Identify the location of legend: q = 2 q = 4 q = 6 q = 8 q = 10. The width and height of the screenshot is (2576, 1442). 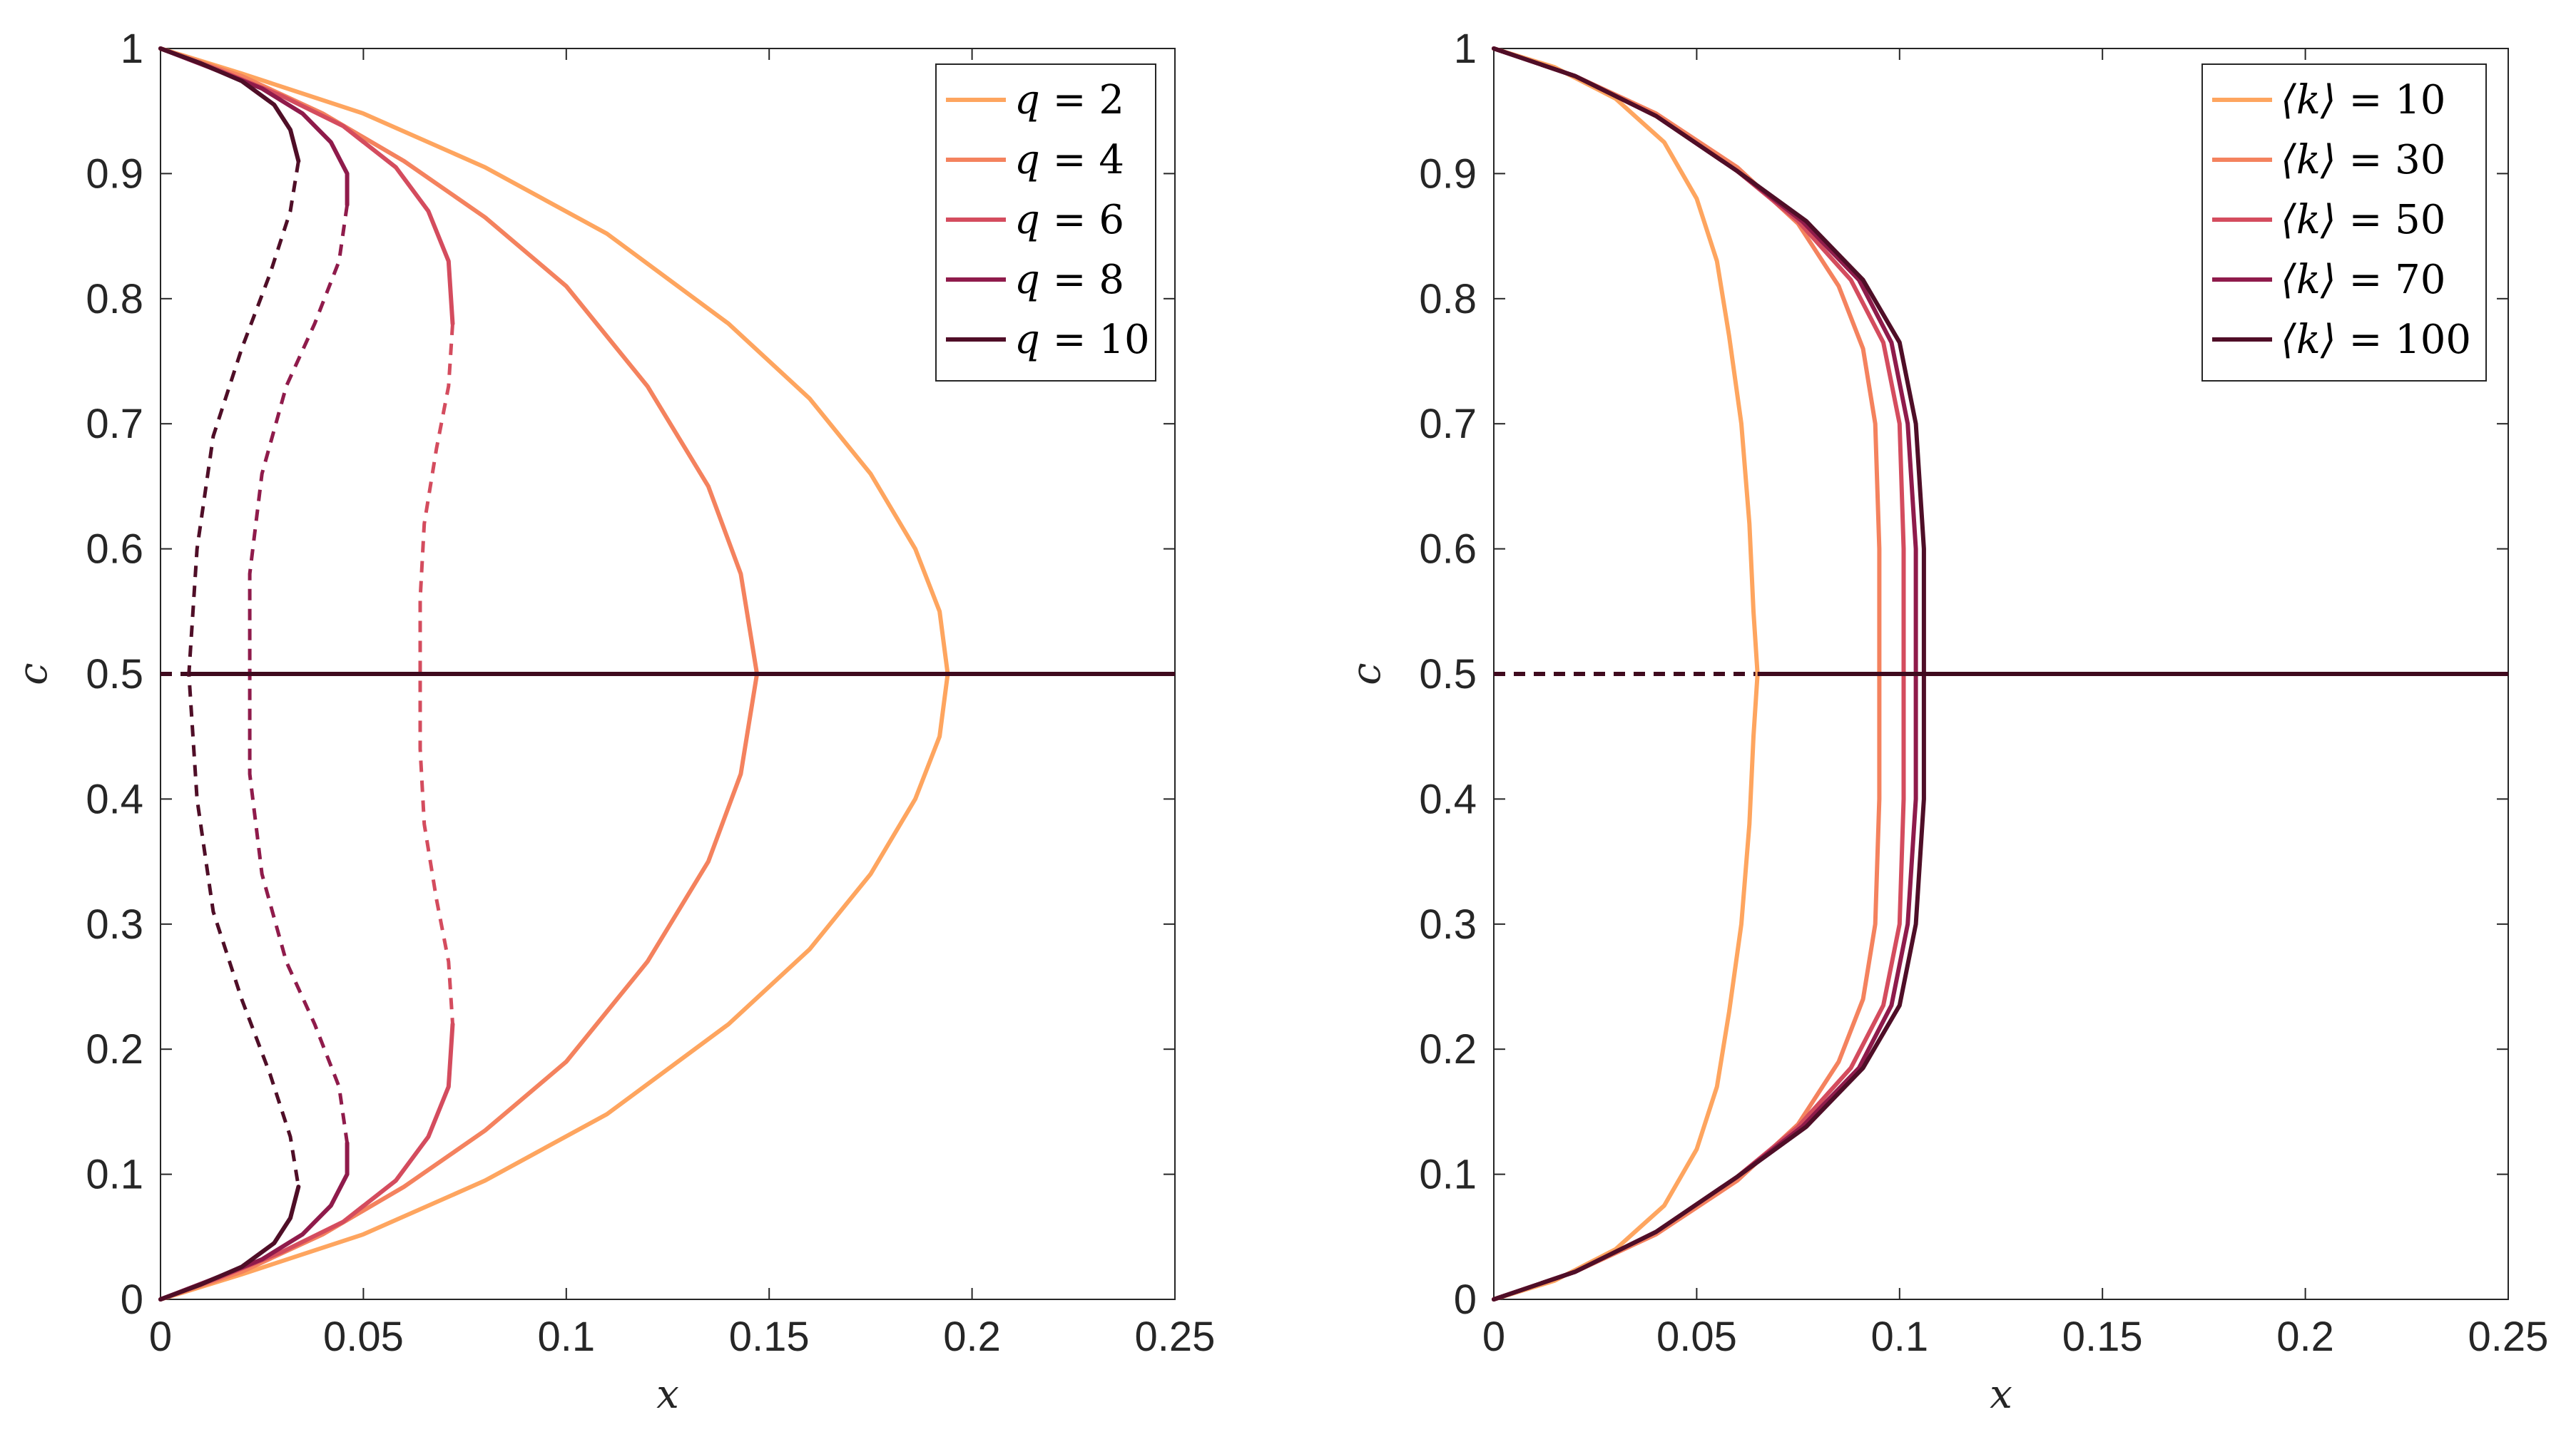
(1045, 223).